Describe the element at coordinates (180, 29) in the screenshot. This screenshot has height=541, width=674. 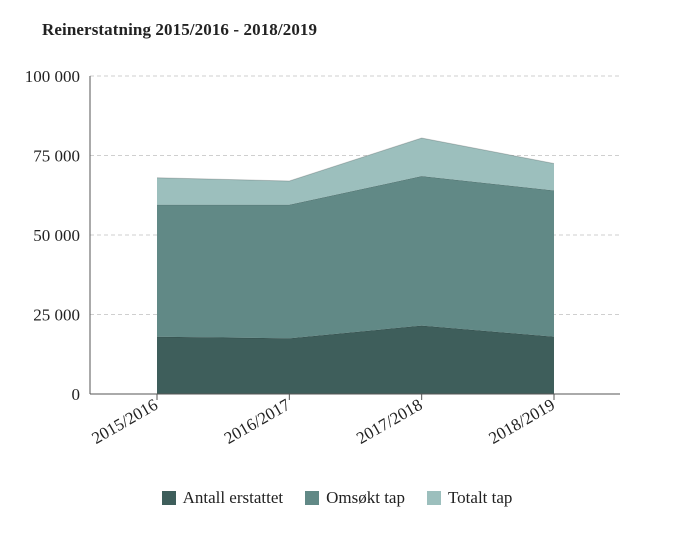
I see `chart-title: Reinerstatning 2015/2016 - 2018/2019` at that location.